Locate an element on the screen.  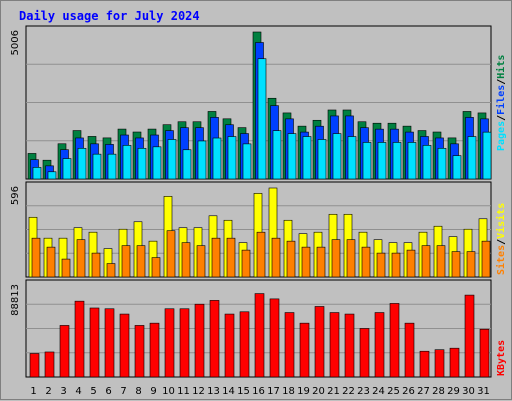
x-tick-label: 8 is located at coordinates (138, 391).